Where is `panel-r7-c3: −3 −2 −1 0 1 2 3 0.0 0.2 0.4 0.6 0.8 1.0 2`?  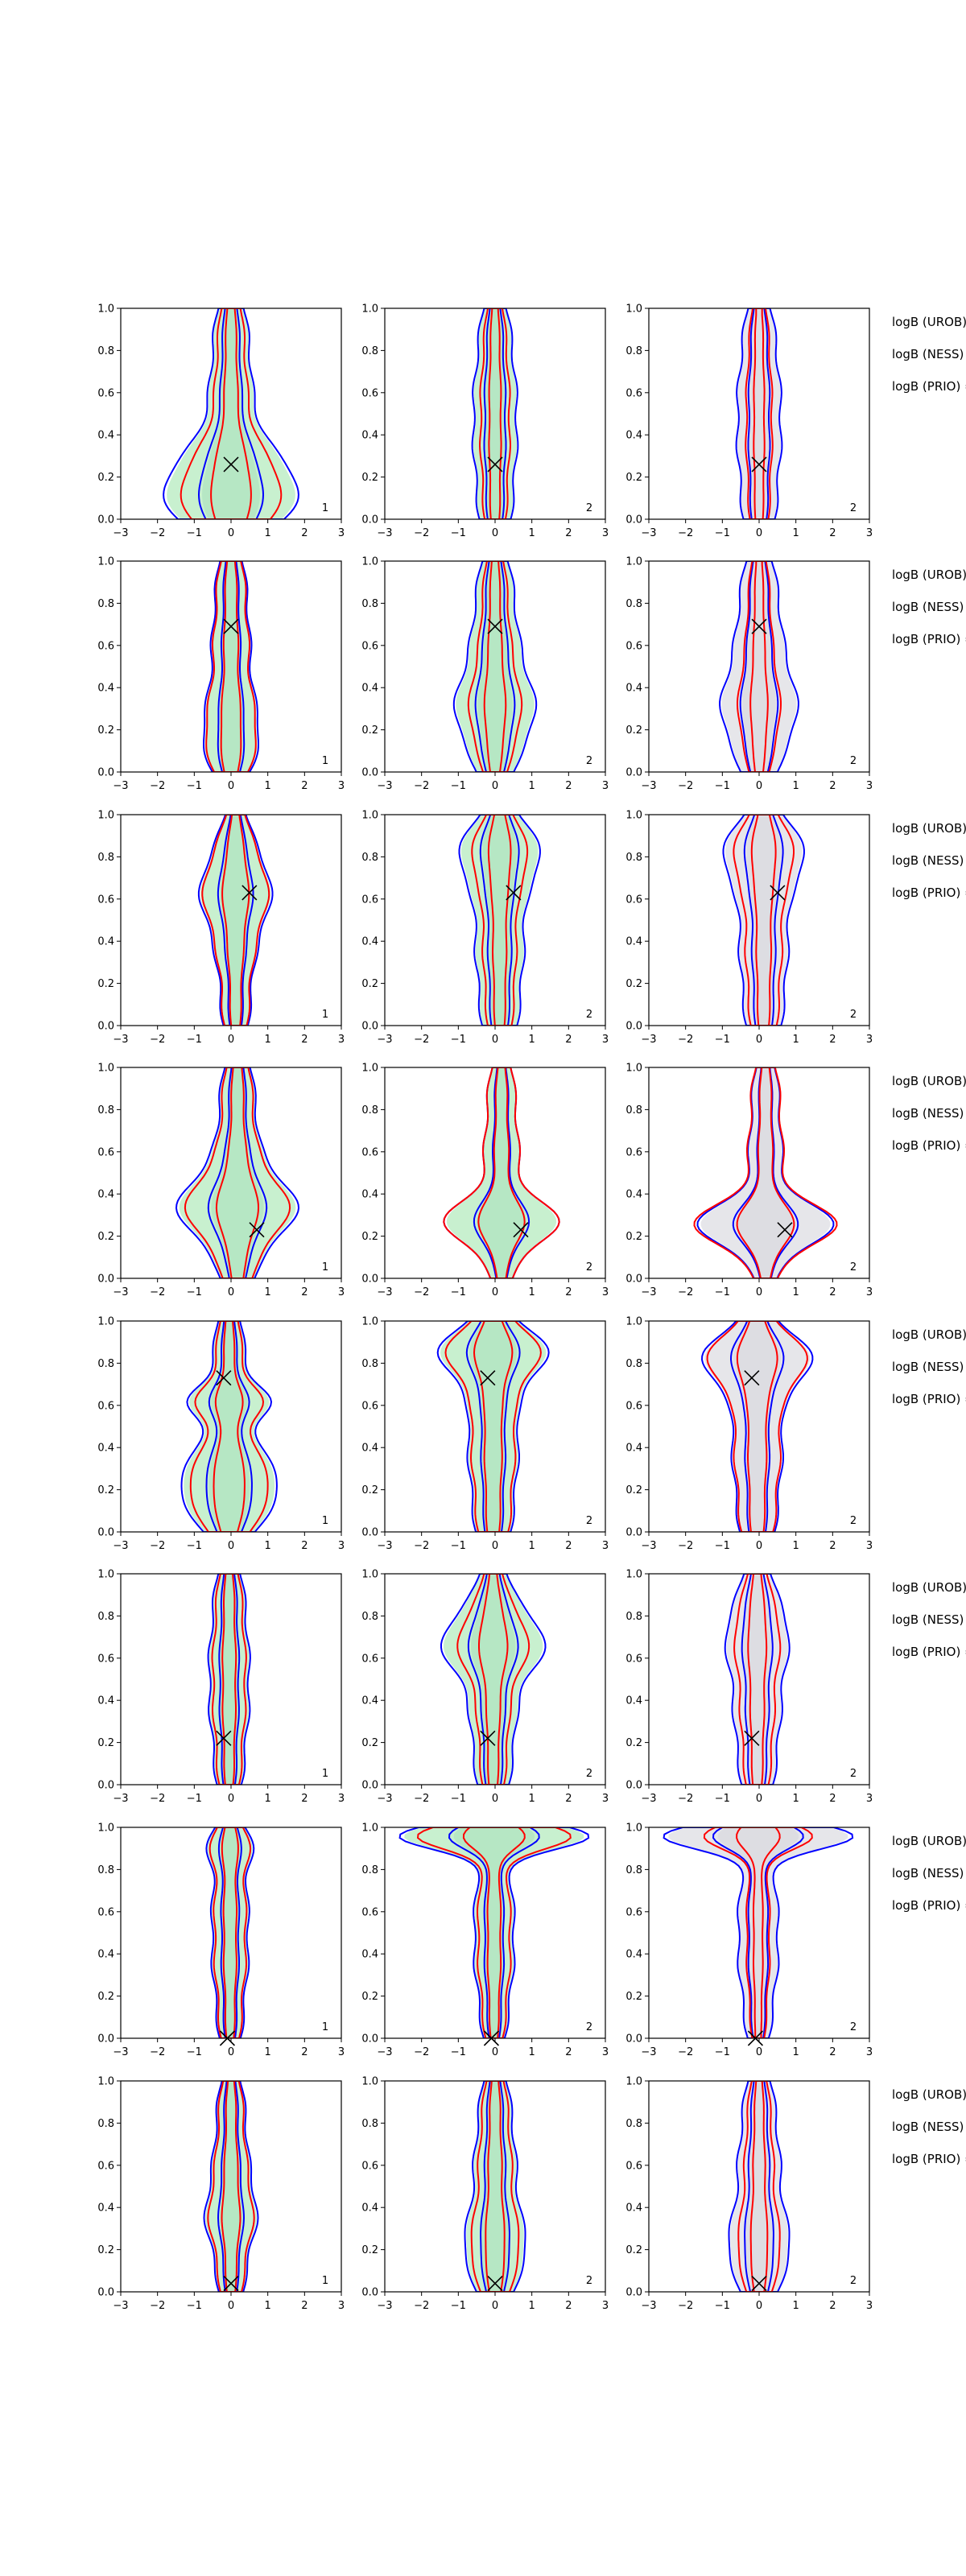 panel-r7-c3: −3 −2 −1 0 1 2 3 0.0 0.2 0.4 0.6 0.8 1.0 2 is located at coordinates (749, 1941).